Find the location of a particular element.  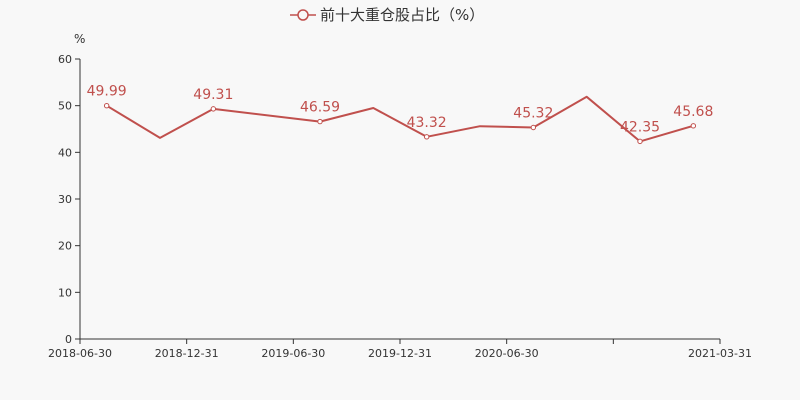

y-tick-label: 60 is located at coordinates (65, 59).